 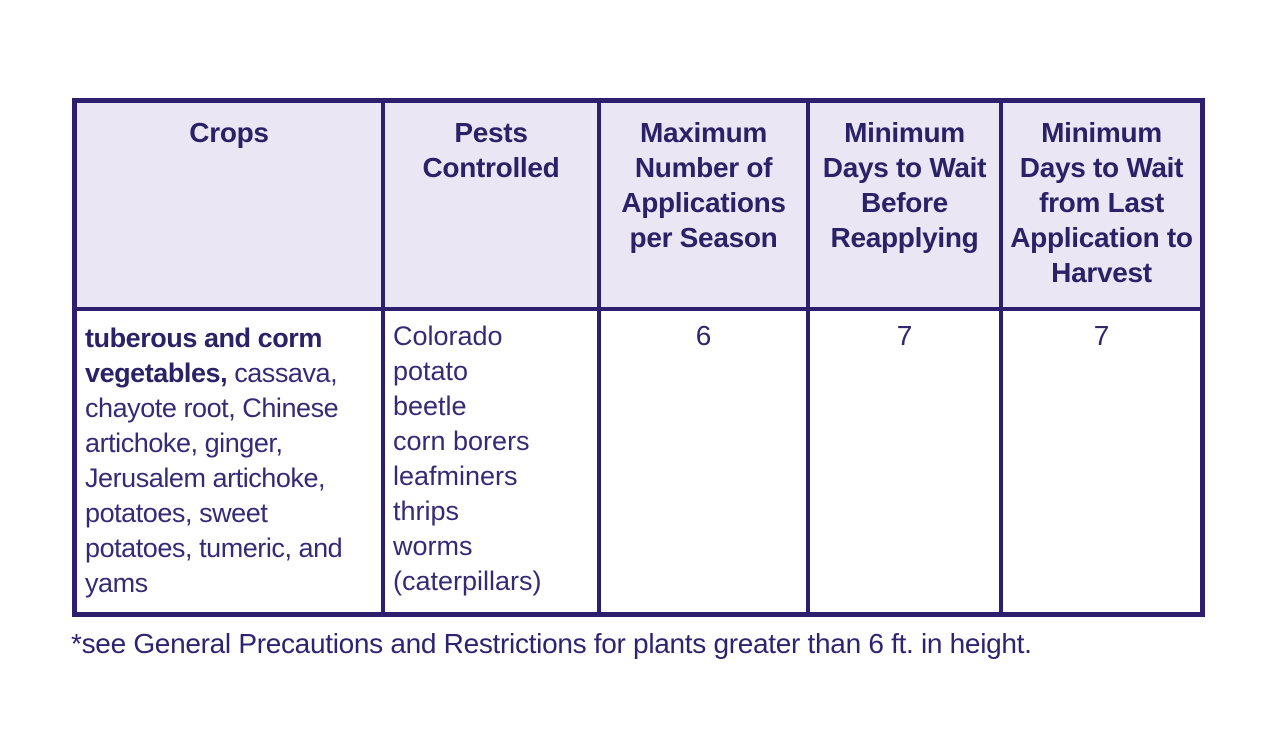 I want to click on min-days-harvest-value-cell: 7, so click(x=1101, y=461).